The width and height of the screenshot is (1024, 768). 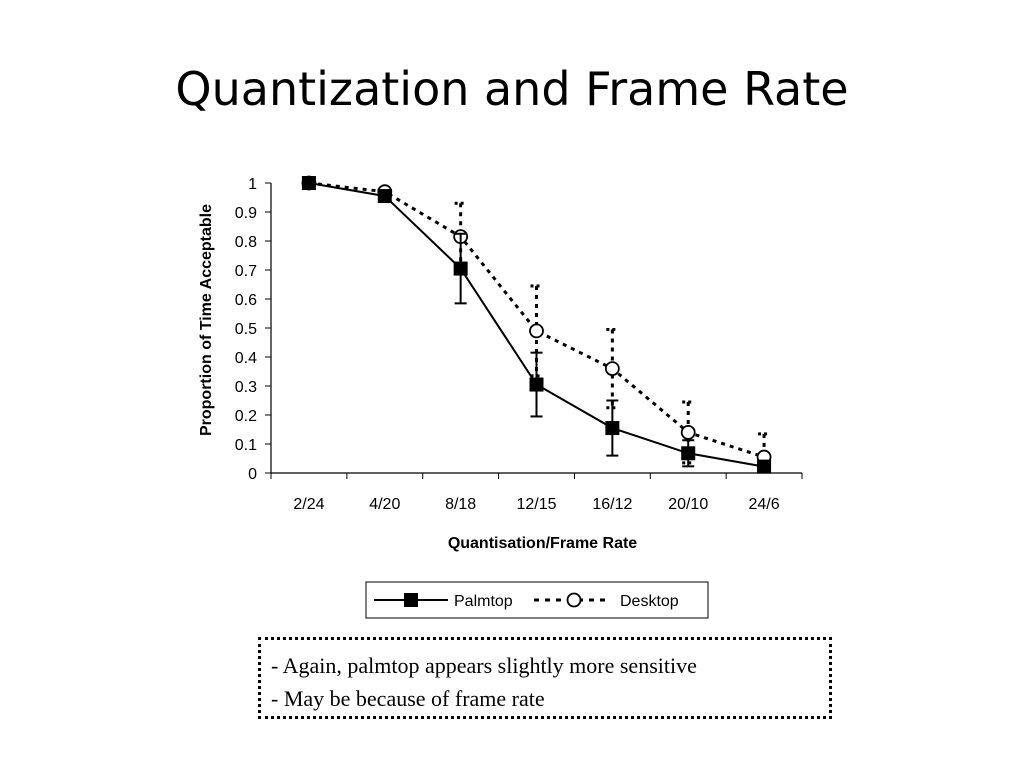 I want to click on x-tick-label: 20/10, so click(x=688, y=504).